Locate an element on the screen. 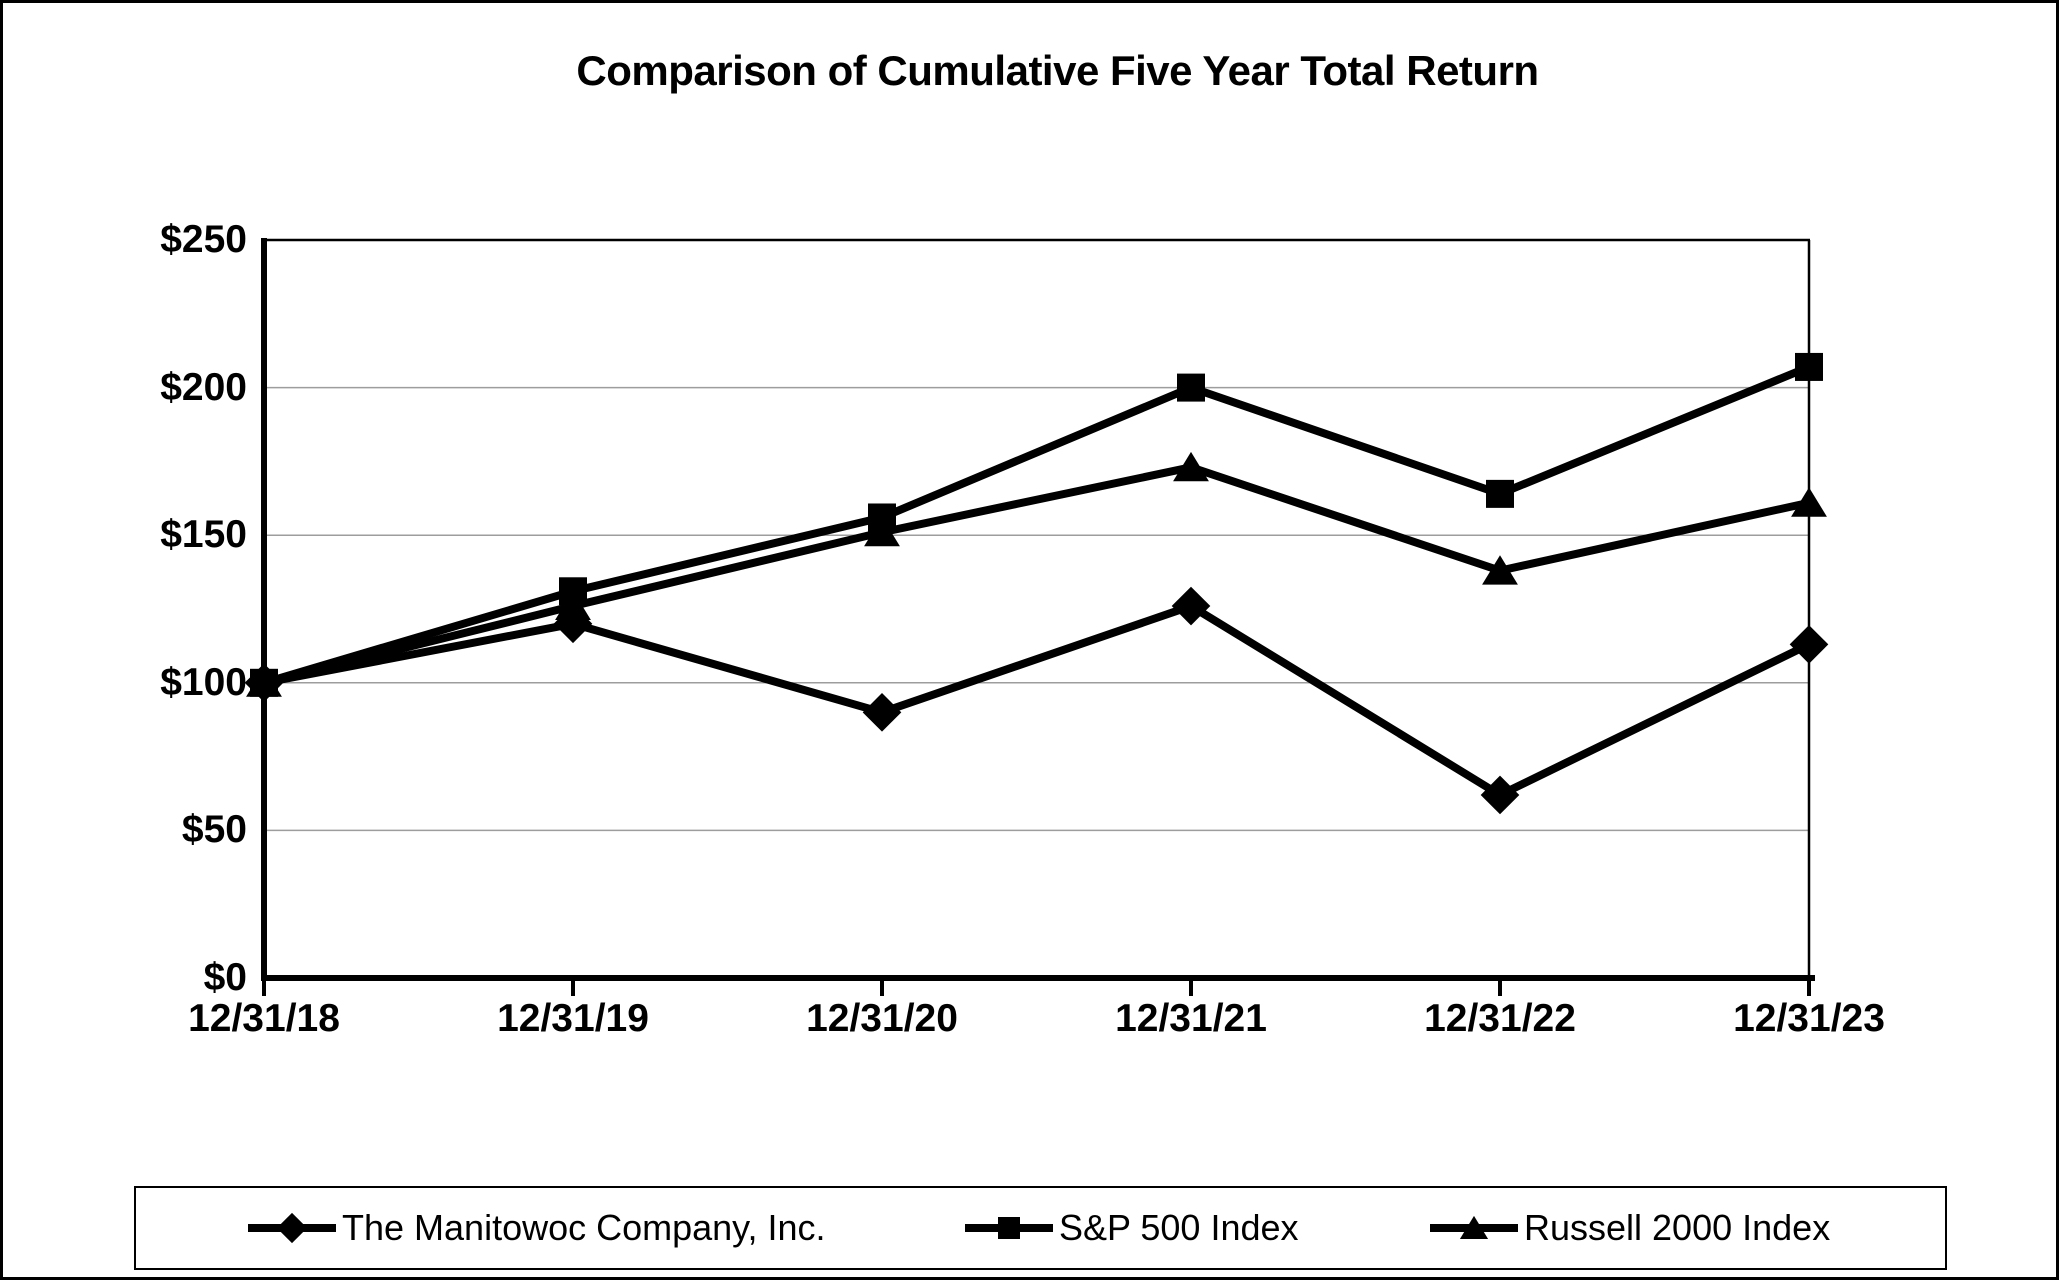 This screenshot has height=1280, width=2059. legend-label-russell2000: Russell 2000 Index is located at coordinates (1677, 1227).